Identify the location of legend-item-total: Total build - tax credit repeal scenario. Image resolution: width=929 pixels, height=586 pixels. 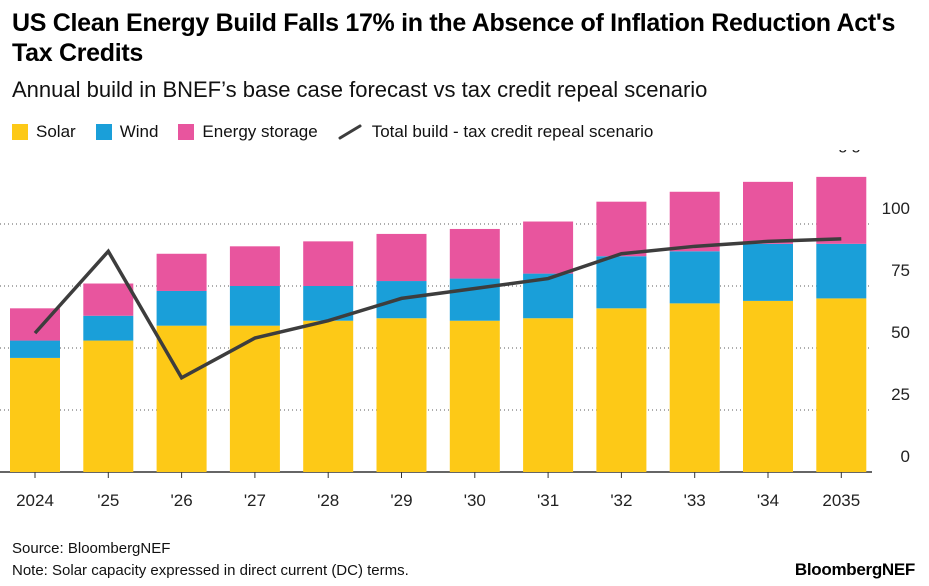
(496, 132).